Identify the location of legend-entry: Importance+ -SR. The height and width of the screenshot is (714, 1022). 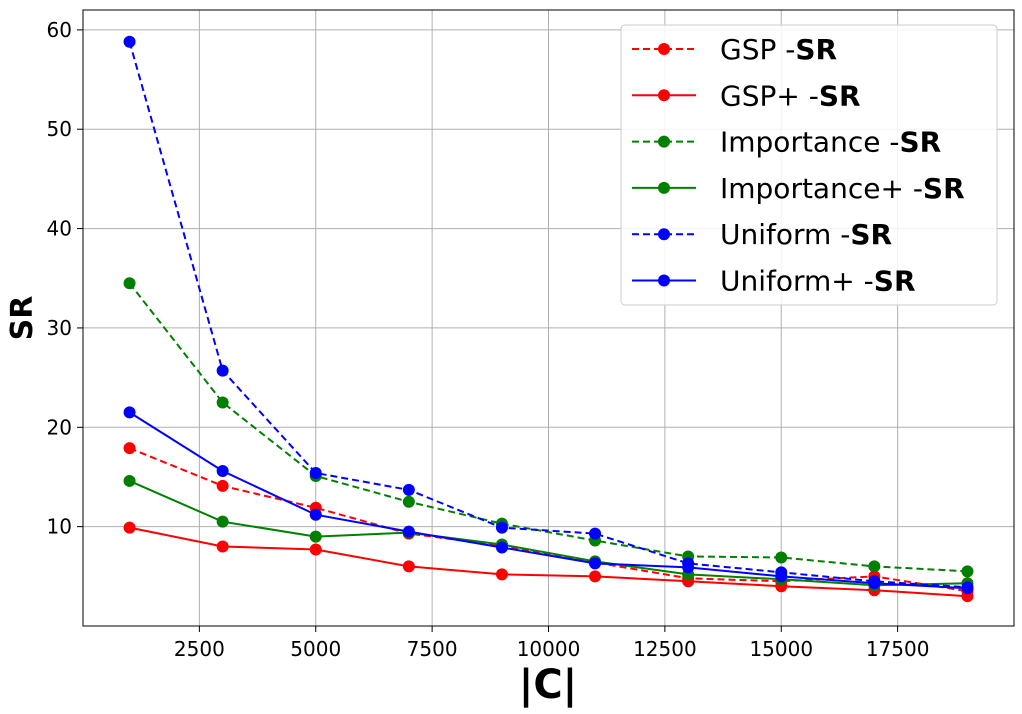
(798, 188).